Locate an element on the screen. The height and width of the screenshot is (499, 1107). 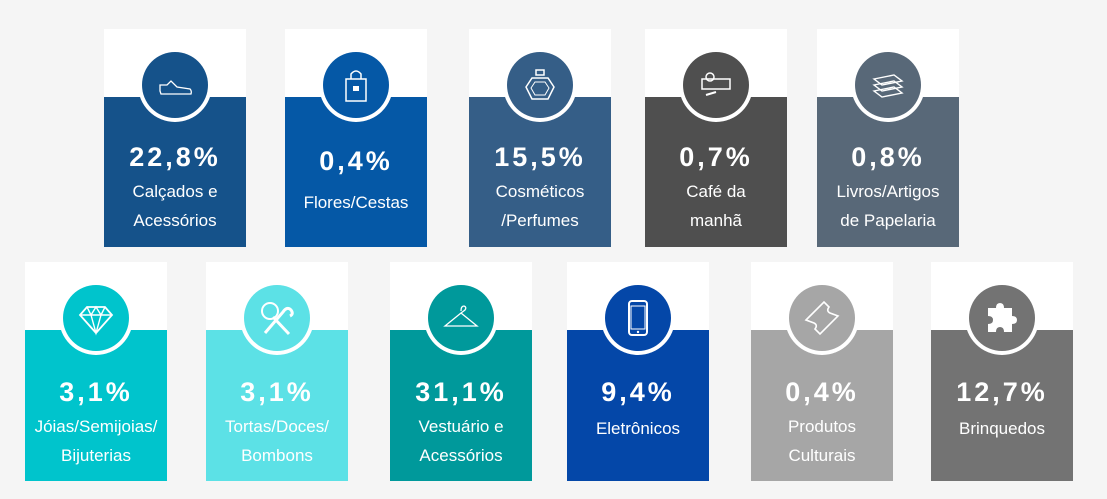
category-percent: 0,8% is located at coordinates (888, 157).